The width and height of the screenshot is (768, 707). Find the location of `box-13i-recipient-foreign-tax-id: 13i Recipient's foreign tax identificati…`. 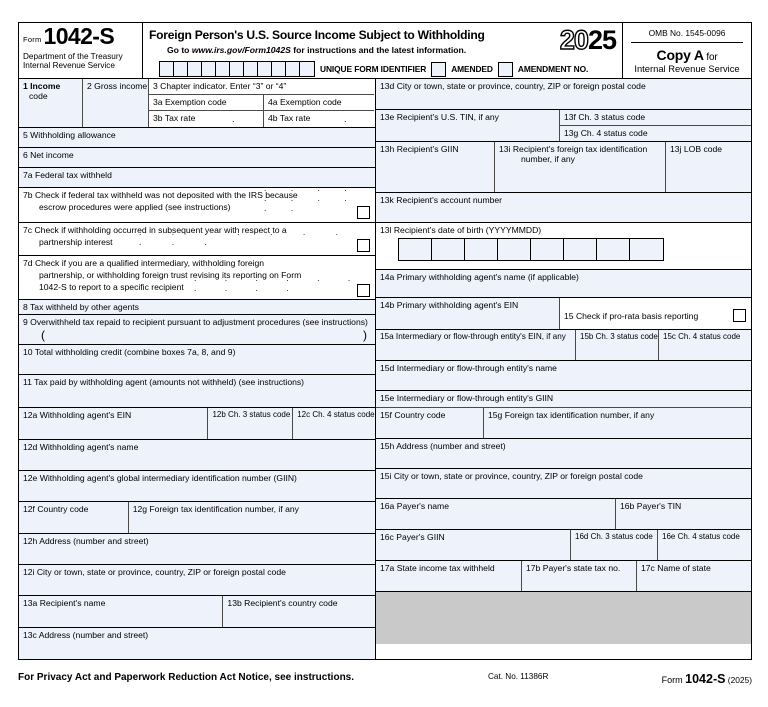

box-13i-recipient-foreign-tax-id: 13i Recipient's foreign tax identificati… is located at coordinates (580, 167).